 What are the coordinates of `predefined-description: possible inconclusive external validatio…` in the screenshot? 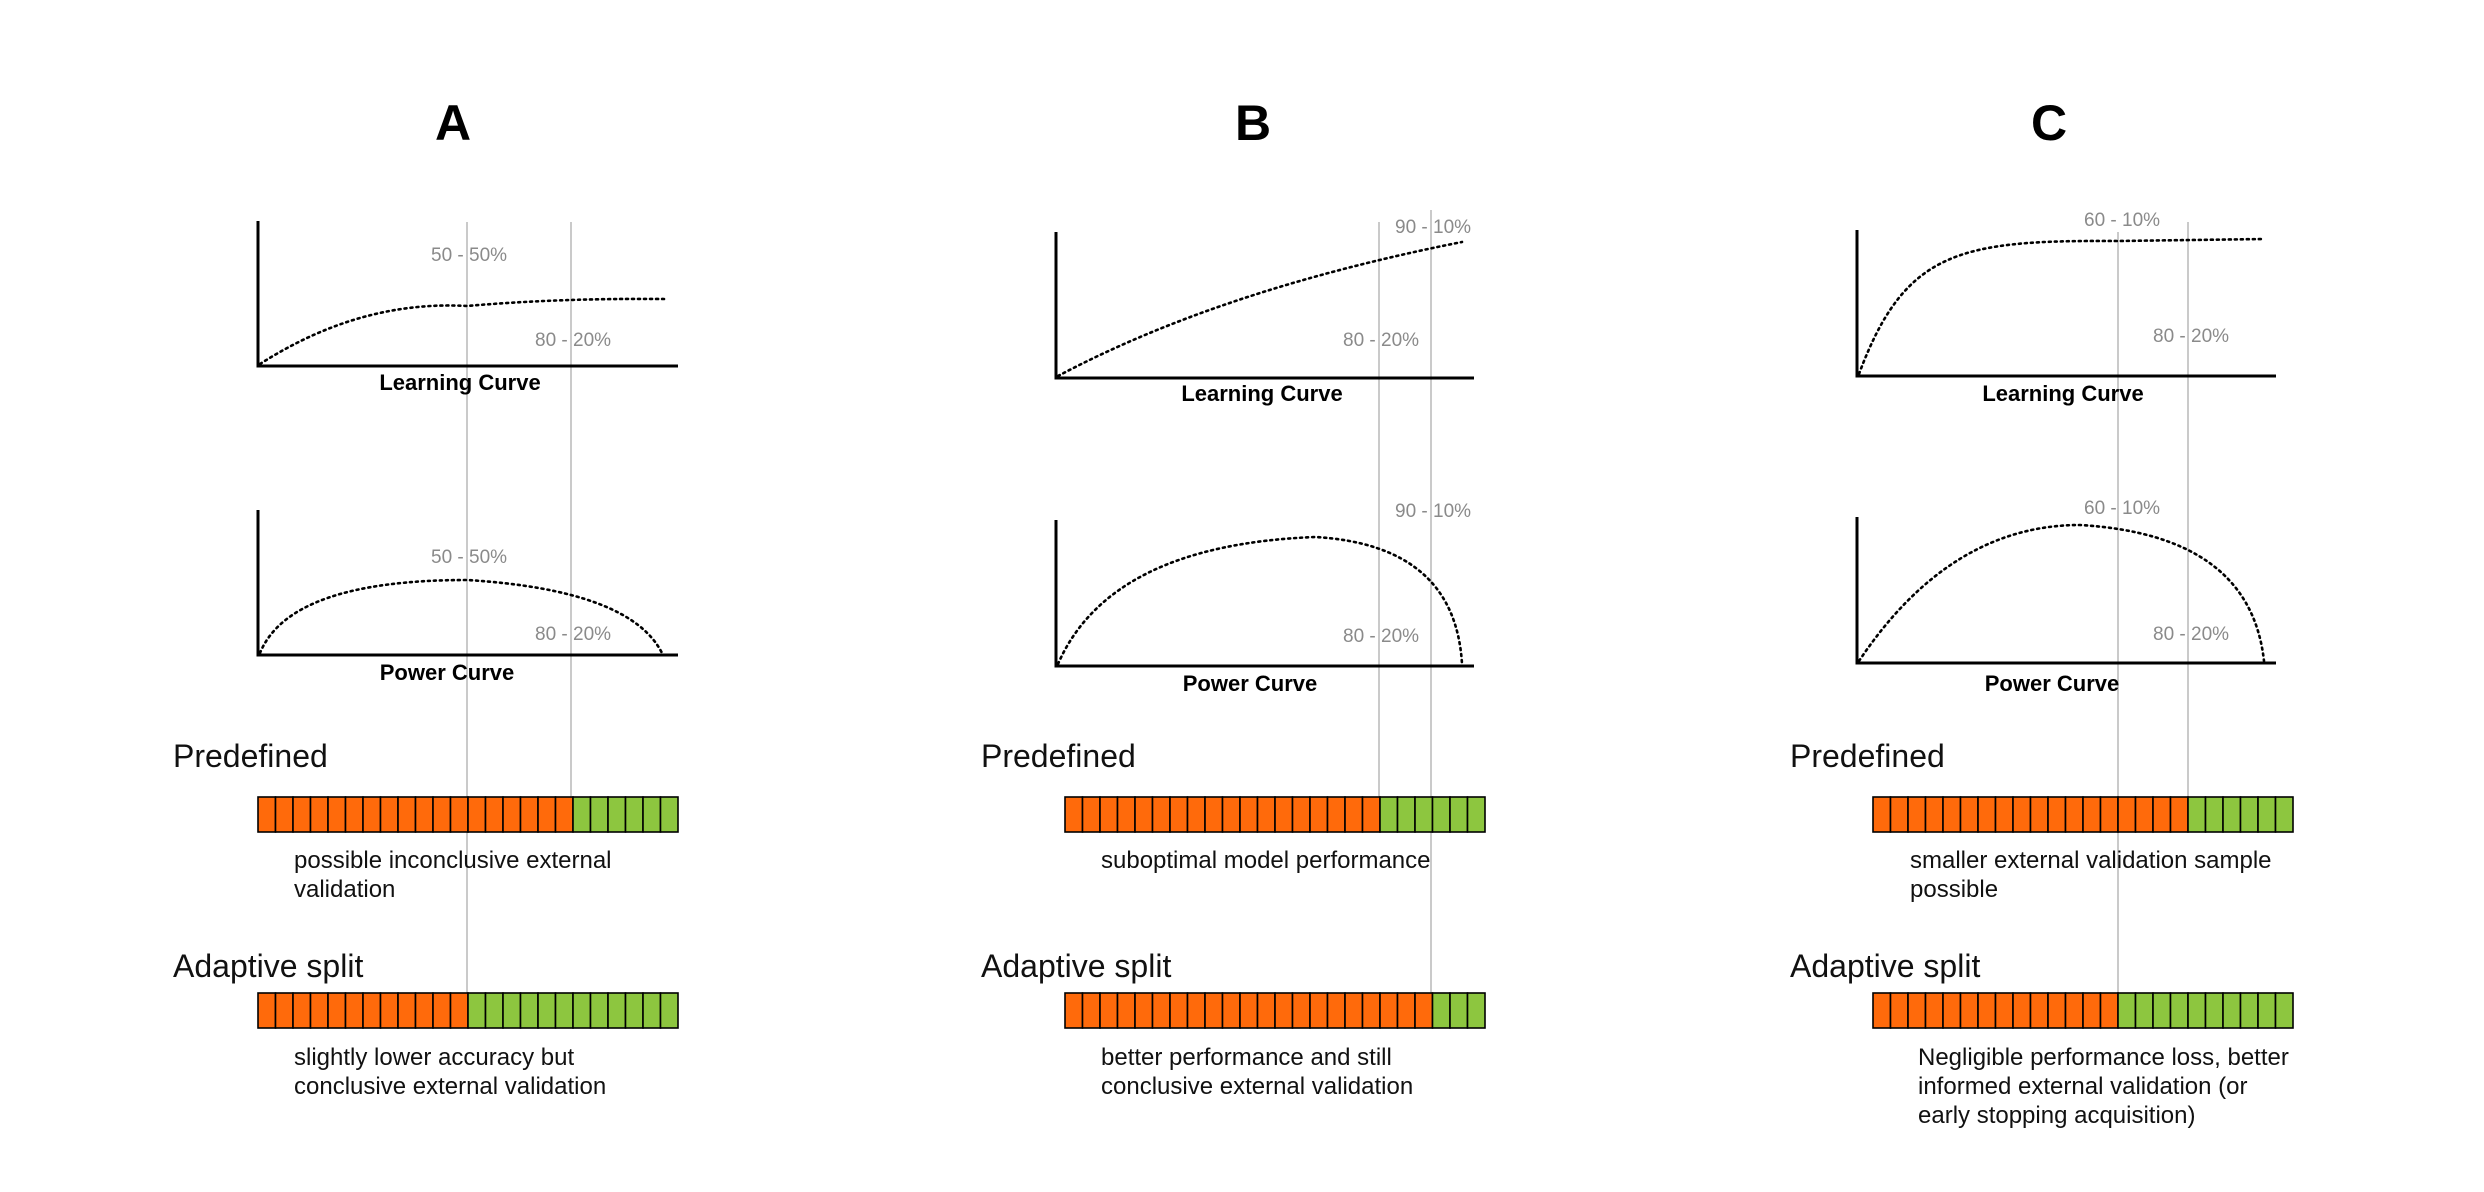 It's located at (456, 875).